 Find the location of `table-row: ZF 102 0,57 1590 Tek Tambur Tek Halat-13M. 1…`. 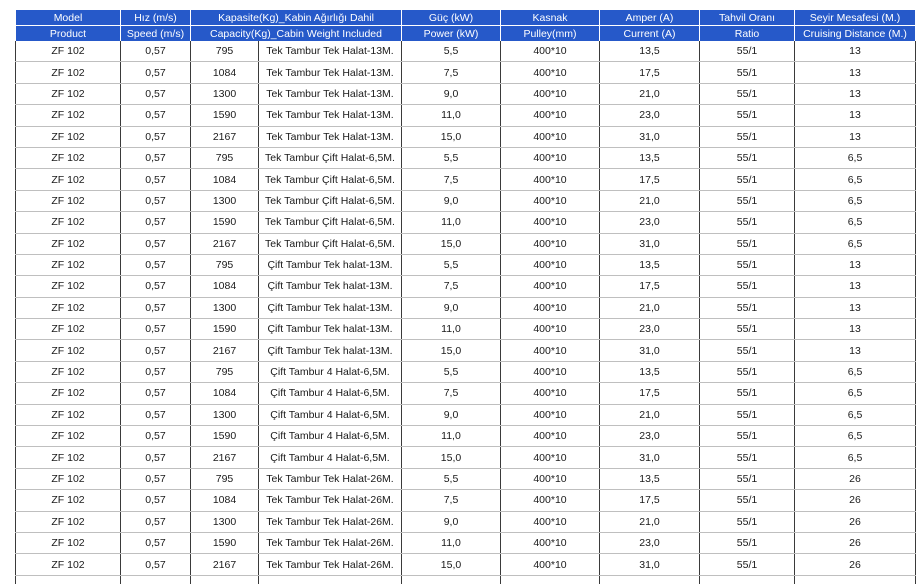

table-row: ZF 102 0,57 1590 Tek Tambur Tek Halat-13M. 1… is located at coordinates (465, 115).